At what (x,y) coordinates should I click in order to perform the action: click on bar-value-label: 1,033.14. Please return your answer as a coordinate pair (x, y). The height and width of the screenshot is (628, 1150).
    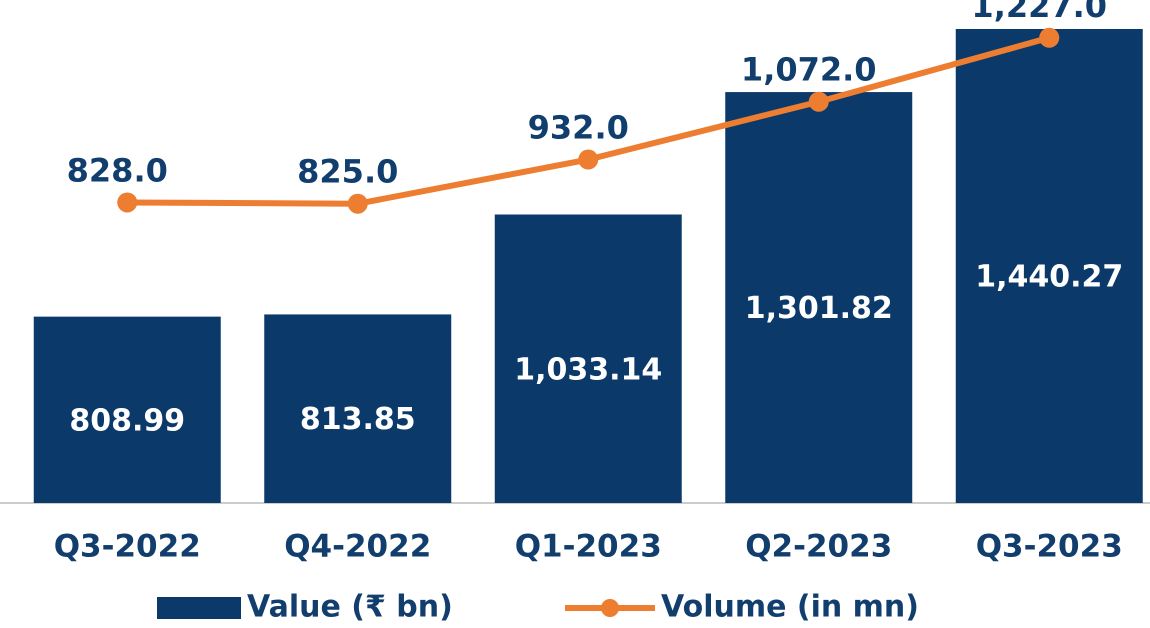
    Looking at the image, I should click on (588, 369).